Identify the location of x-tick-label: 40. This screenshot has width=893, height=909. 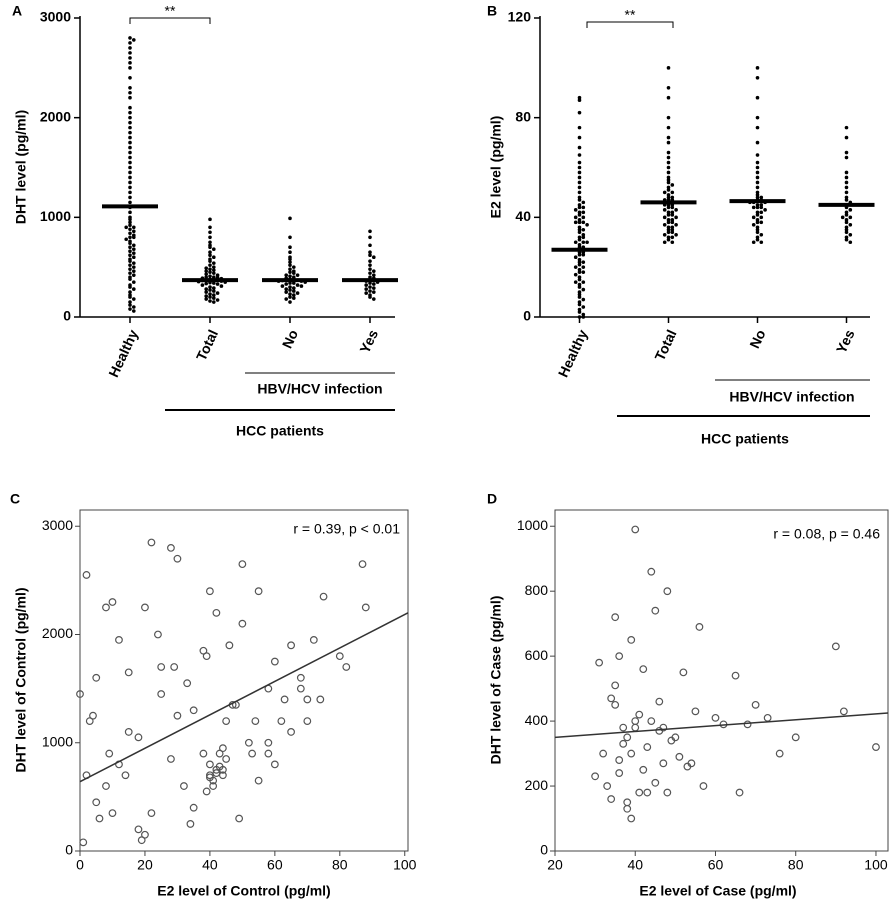
(635, 865).